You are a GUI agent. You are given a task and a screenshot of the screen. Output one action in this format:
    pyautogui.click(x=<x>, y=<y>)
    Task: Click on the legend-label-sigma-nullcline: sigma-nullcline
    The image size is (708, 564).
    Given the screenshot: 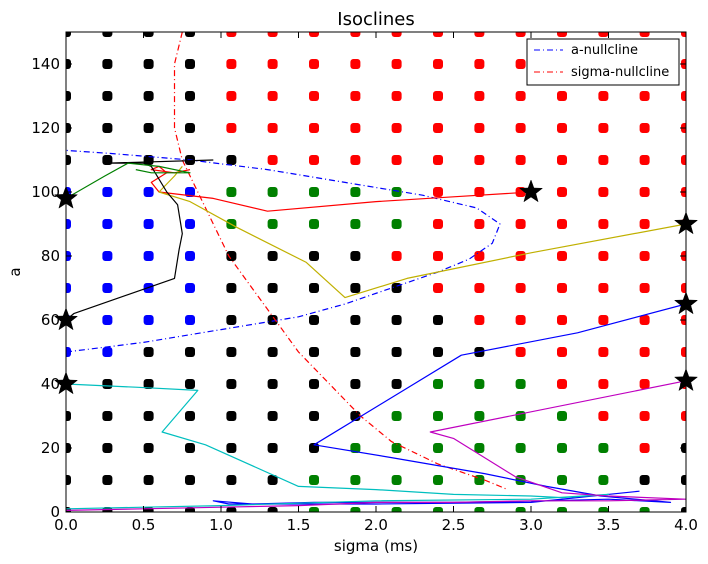 What is the action you would take?
    pyautogui.click(x=620, y=72)
    